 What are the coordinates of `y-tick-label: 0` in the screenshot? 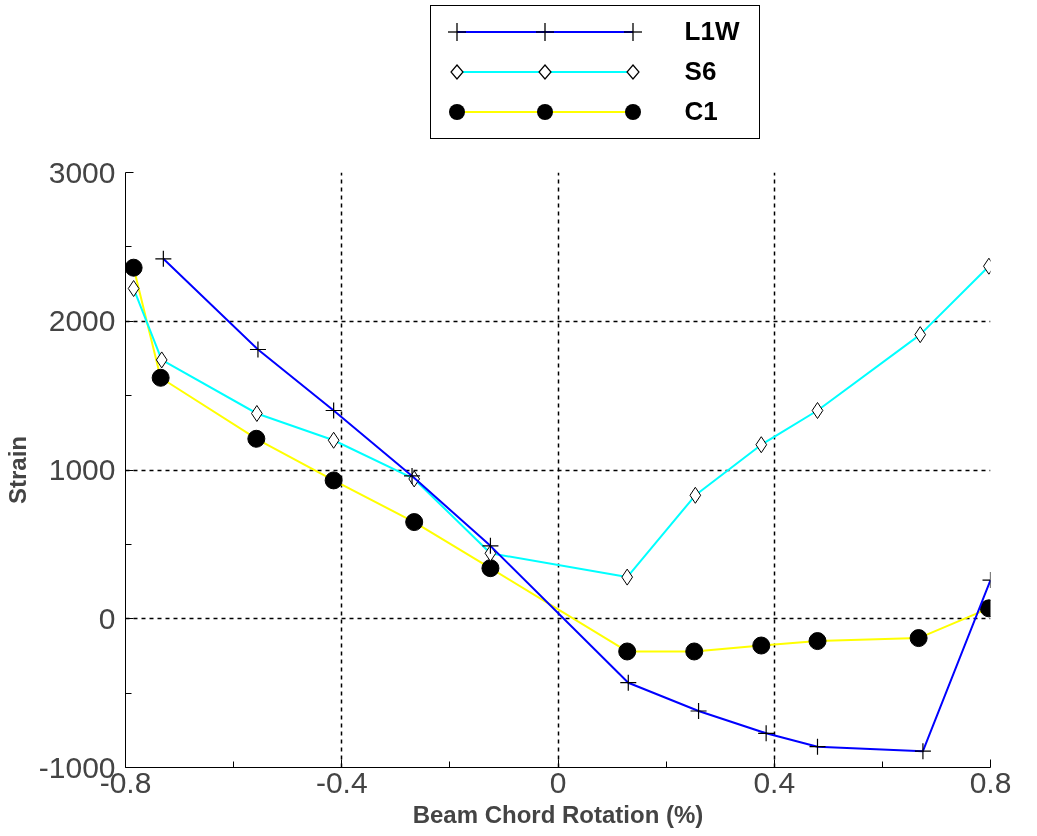 It's located at (107, 618).